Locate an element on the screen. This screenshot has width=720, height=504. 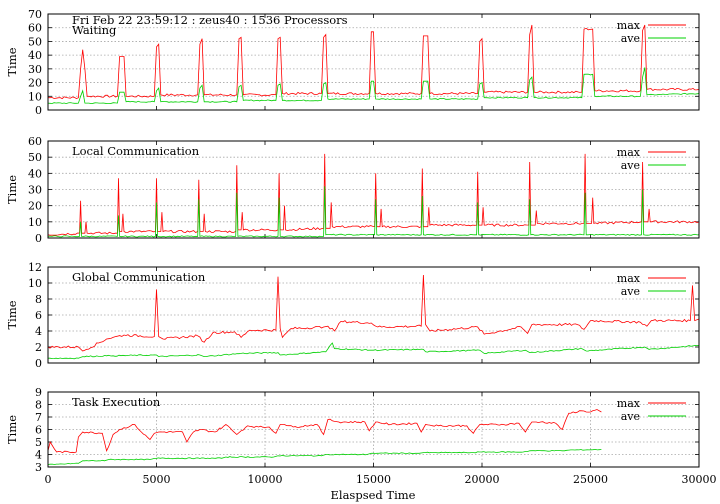
x-axis-label: Elaspsed Time is located at coordinates (373, 495).